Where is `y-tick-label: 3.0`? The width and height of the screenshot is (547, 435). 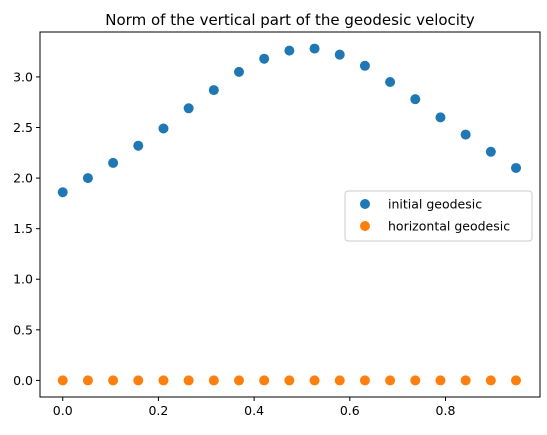 y-tick-label: 3.0 is located at coordinates (23, 76).